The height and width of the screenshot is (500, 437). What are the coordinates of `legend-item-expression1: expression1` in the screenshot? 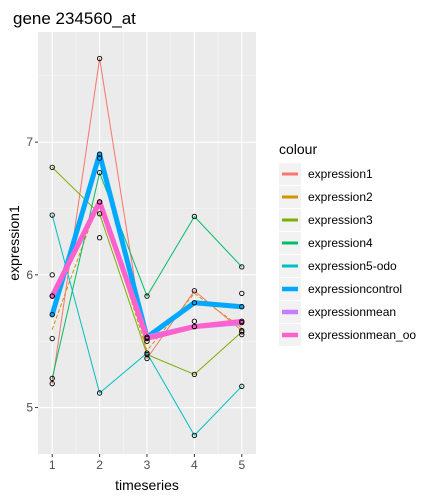 It's located at (326, 174).